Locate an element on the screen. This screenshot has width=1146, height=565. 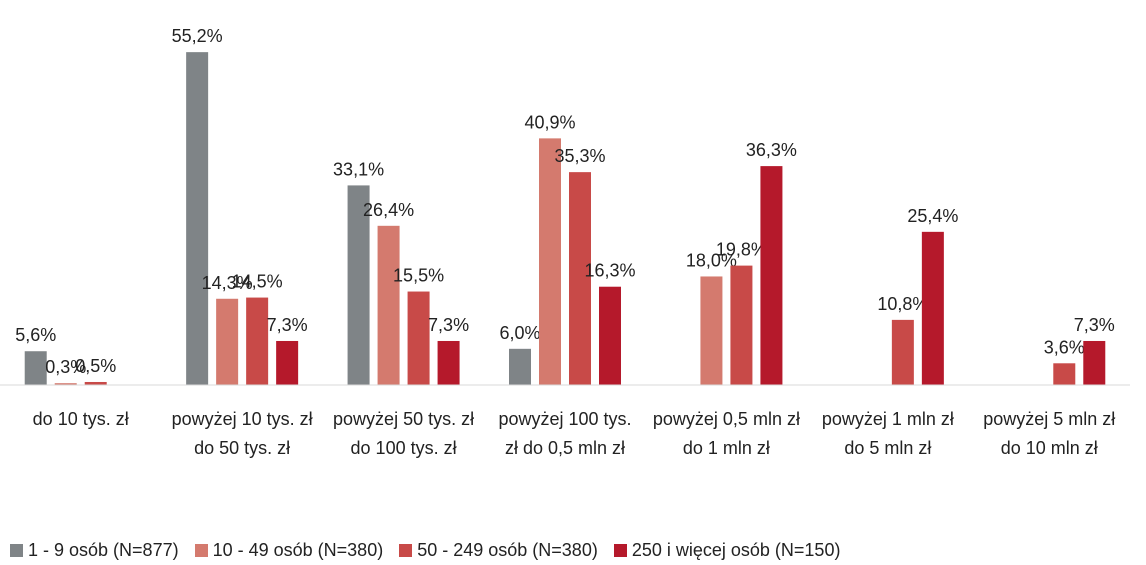
data-label: 26,4% is located at coordinates (388, 210).